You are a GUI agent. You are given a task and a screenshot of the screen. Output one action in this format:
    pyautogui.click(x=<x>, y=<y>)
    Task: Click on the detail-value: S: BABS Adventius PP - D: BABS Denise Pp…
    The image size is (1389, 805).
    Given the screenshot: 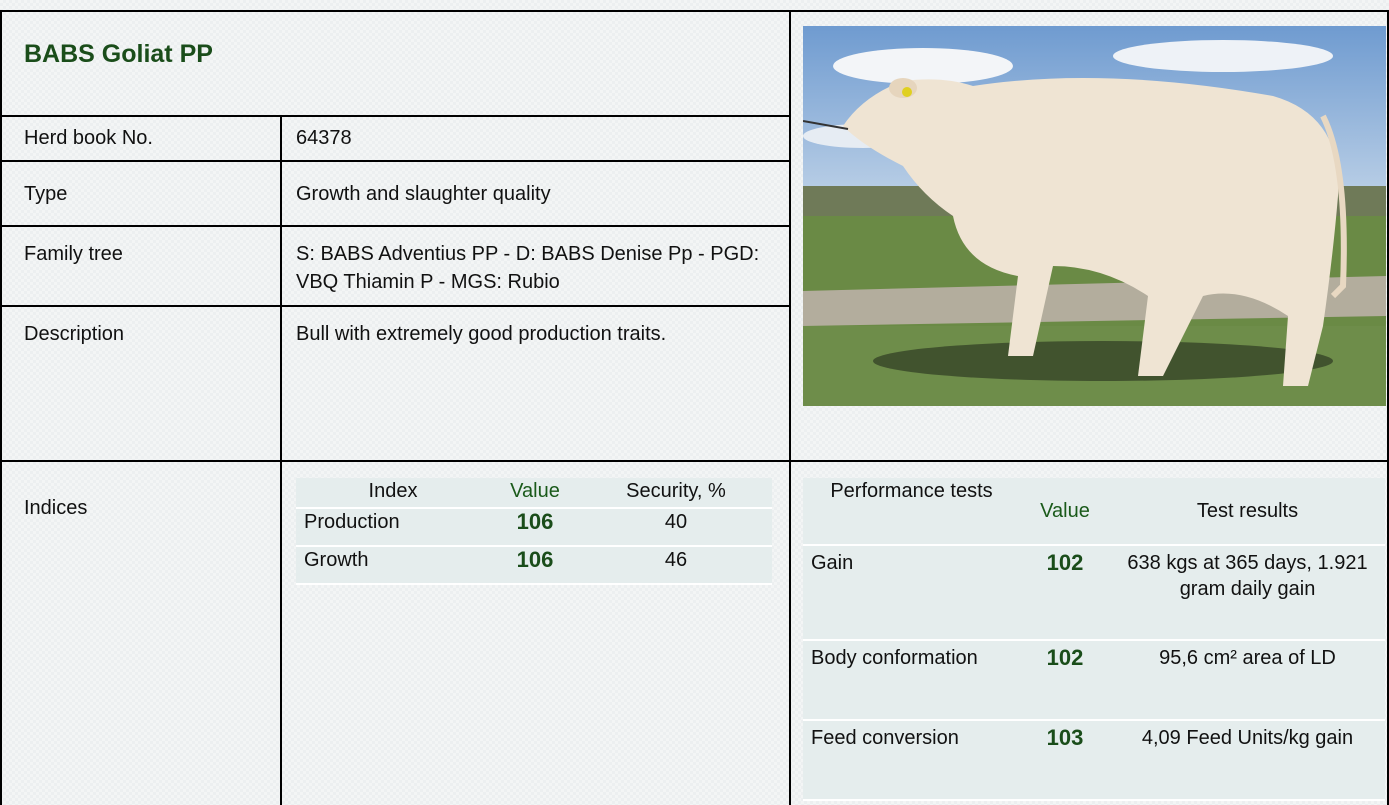 What is the action you would take?
    pyautogui.click(x=528, y=268)
    